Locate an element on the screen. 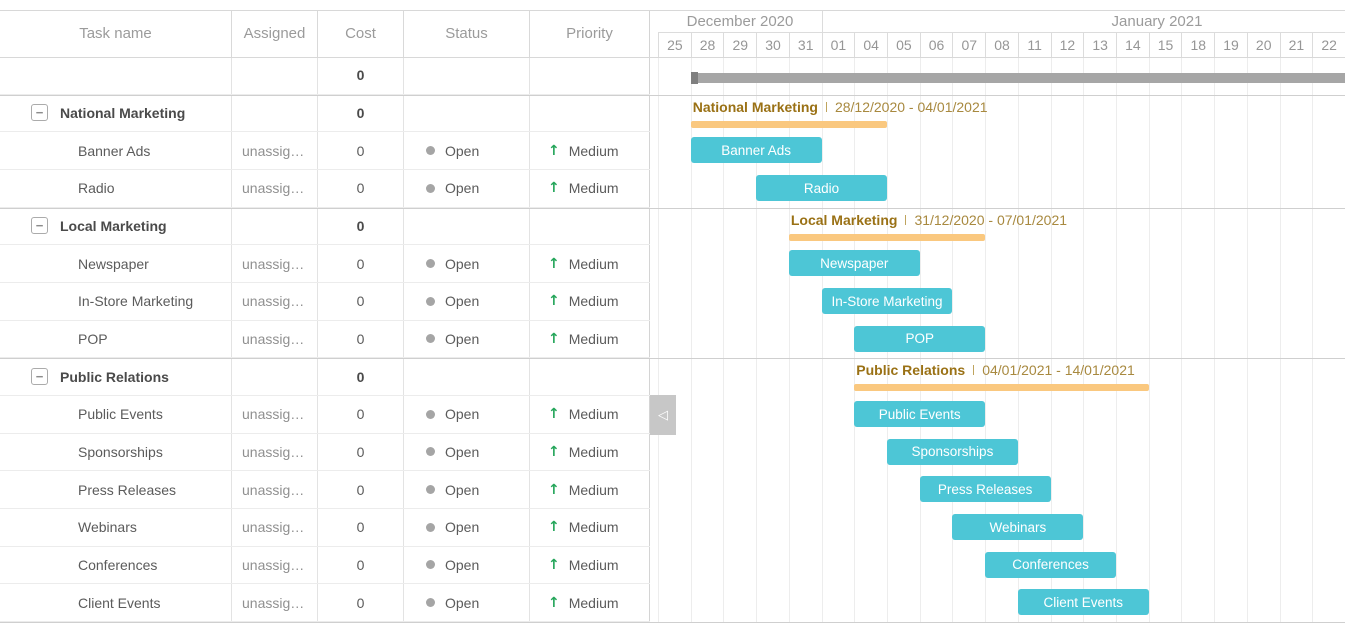  task-name-cell: − National Marketing is located at coordinates (116, 113).